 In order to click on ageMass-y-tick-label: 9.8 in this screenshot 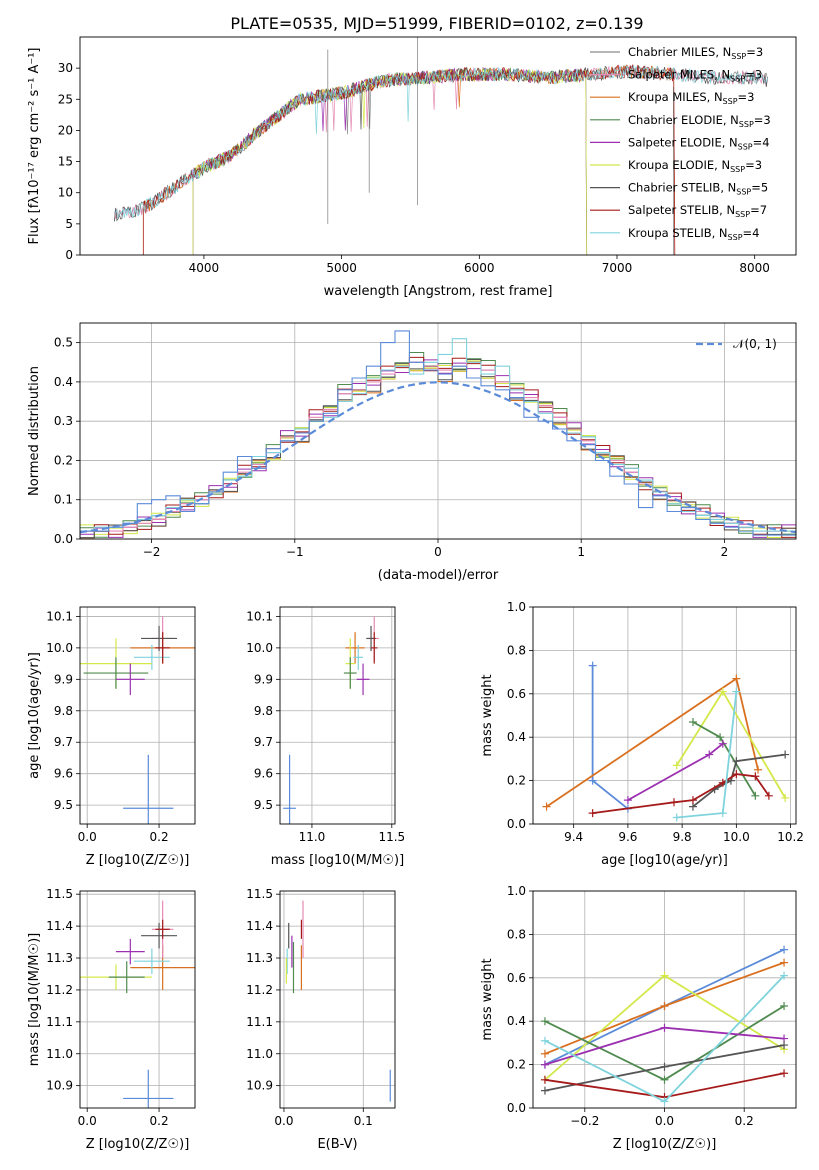, I will do `click(263, 711)`.